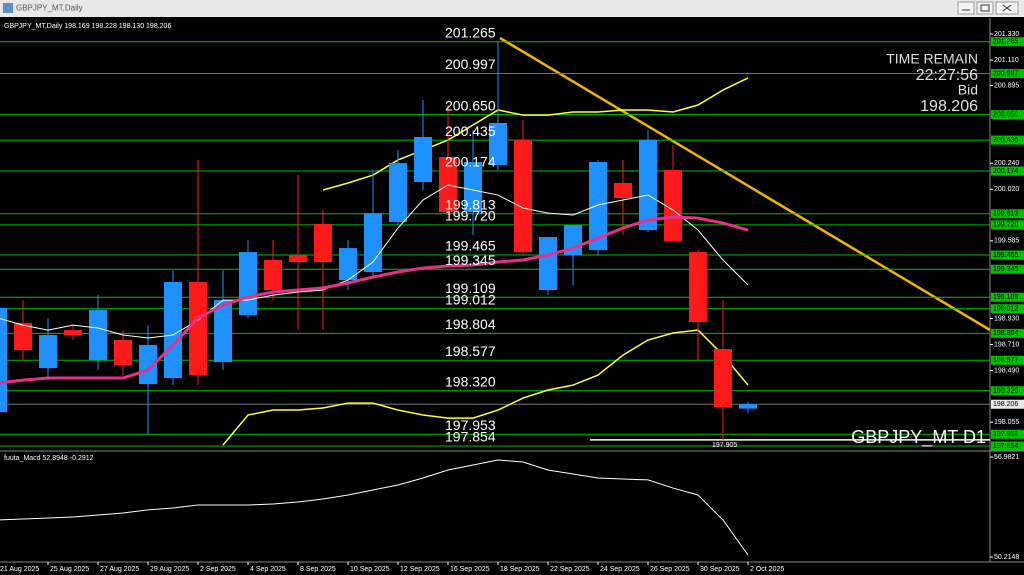 This screenshot has height=575, width=1024. Describe the element at coordinates (720, 569) in the screenshot. I see `x-tick-label: 30 Sep 2025` at that location.